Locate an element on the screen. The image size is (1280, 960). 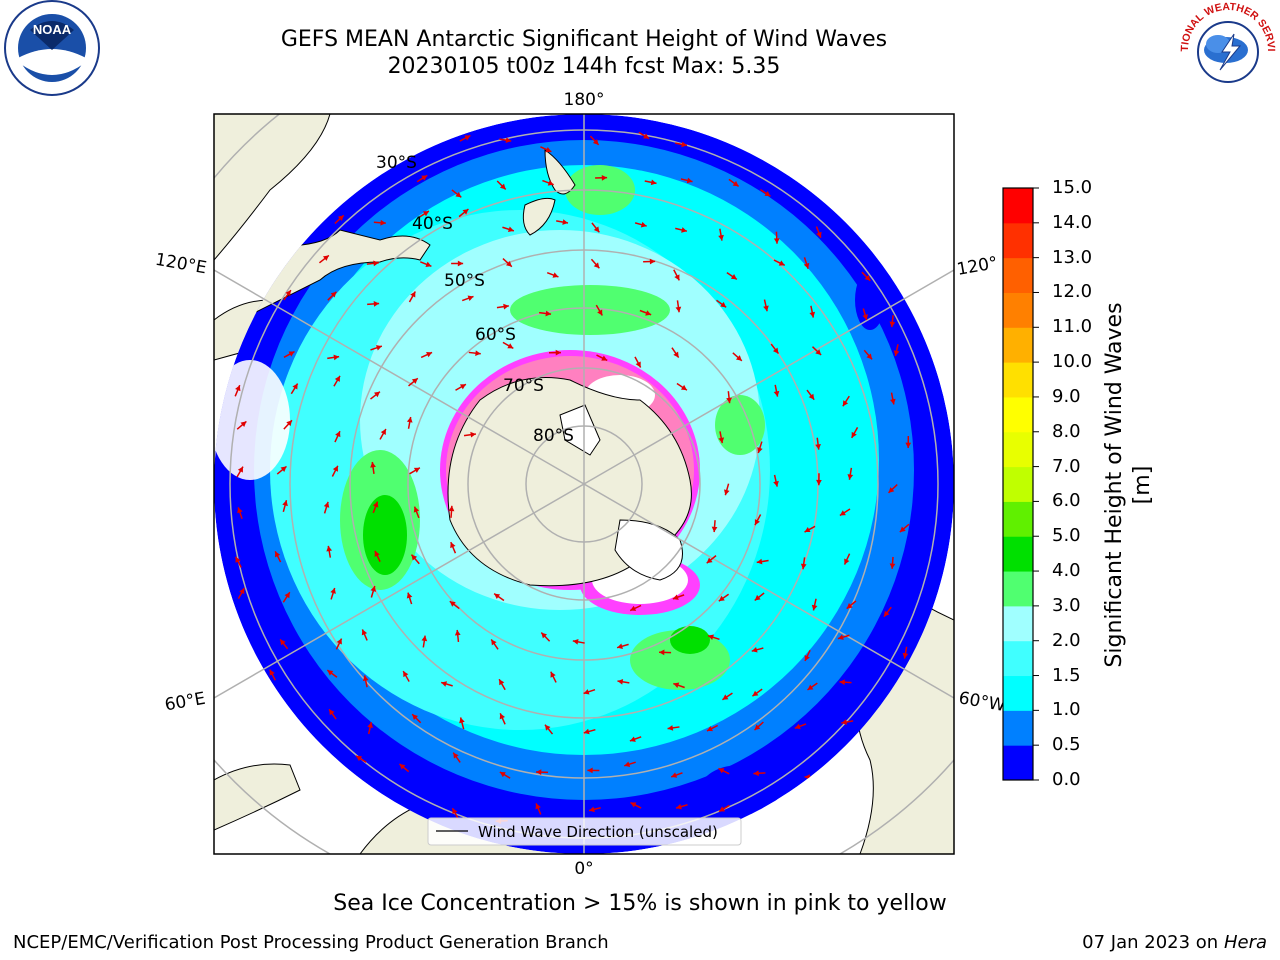
colorbar-tick-label: 0.5 is located at coordinates (1066, 745).